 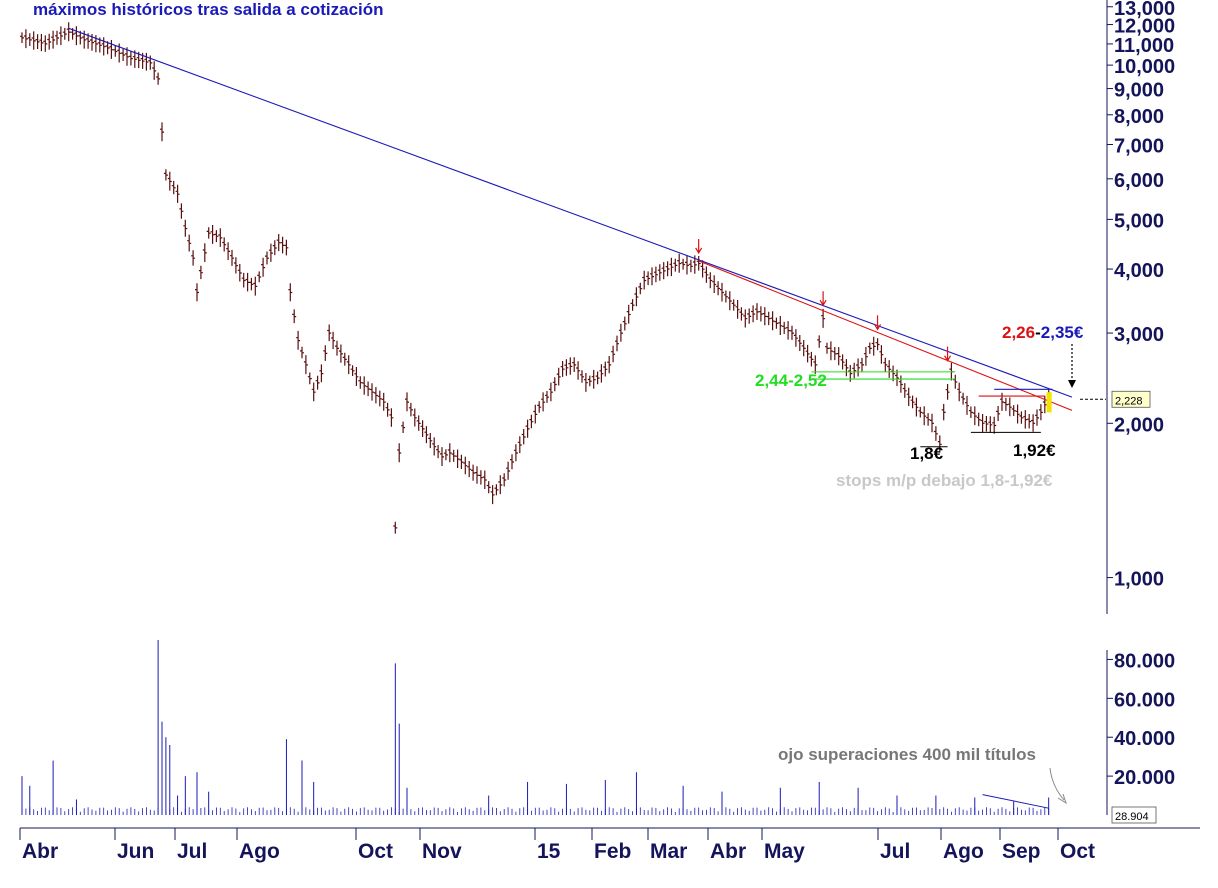 I want to click on price-tick-label: 4,000, so click(x=1139, y=271).